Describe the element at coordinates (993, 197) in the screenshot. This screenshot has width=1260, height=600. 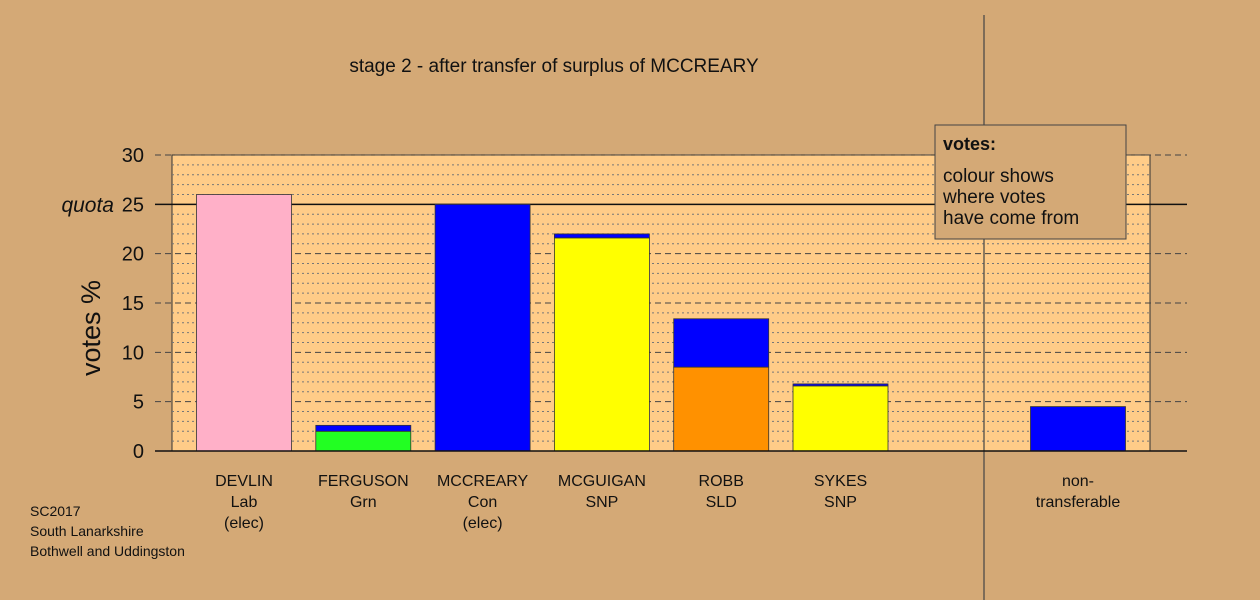
I see `legend-line-2: where votes` at that location.